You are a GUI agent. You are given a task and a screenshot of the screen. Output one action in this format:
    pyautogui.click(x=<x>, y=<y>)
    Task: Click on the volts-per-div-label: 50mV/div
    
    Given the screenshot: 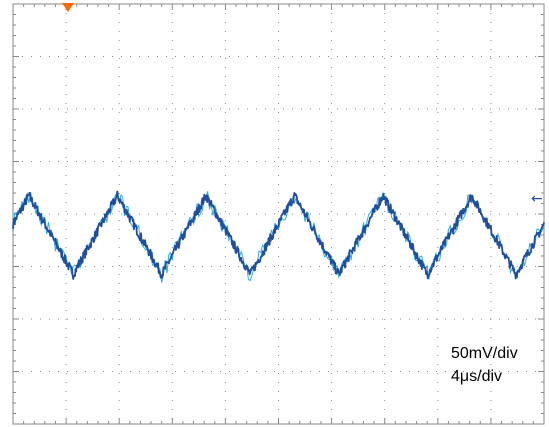 What is the action you would take?
    pyautogui.click(x=484, y=353)
    